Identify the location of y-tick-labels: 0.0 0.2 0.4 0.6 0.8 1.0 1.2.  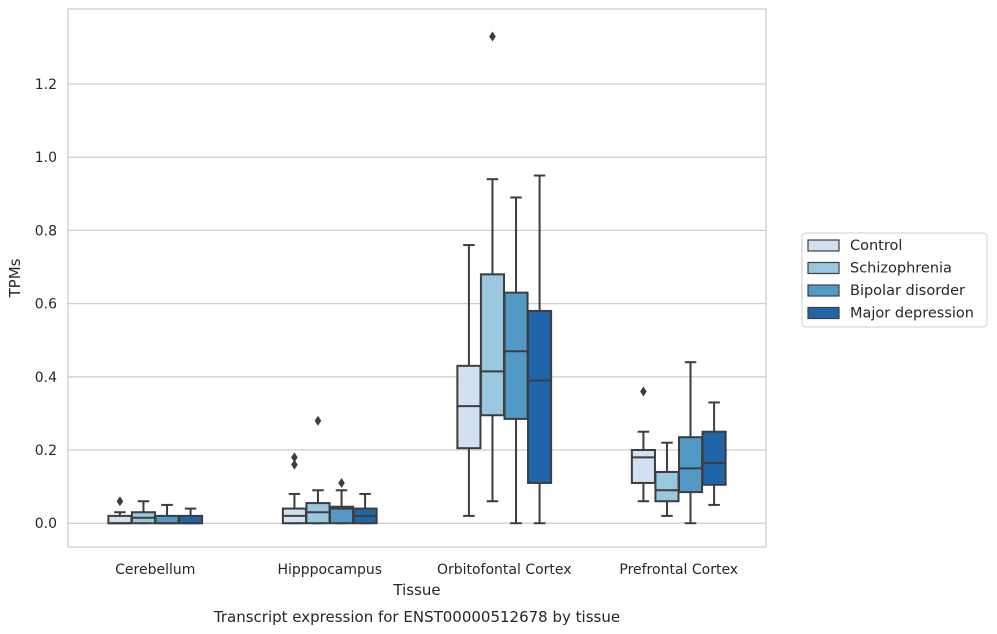
(46, 304).